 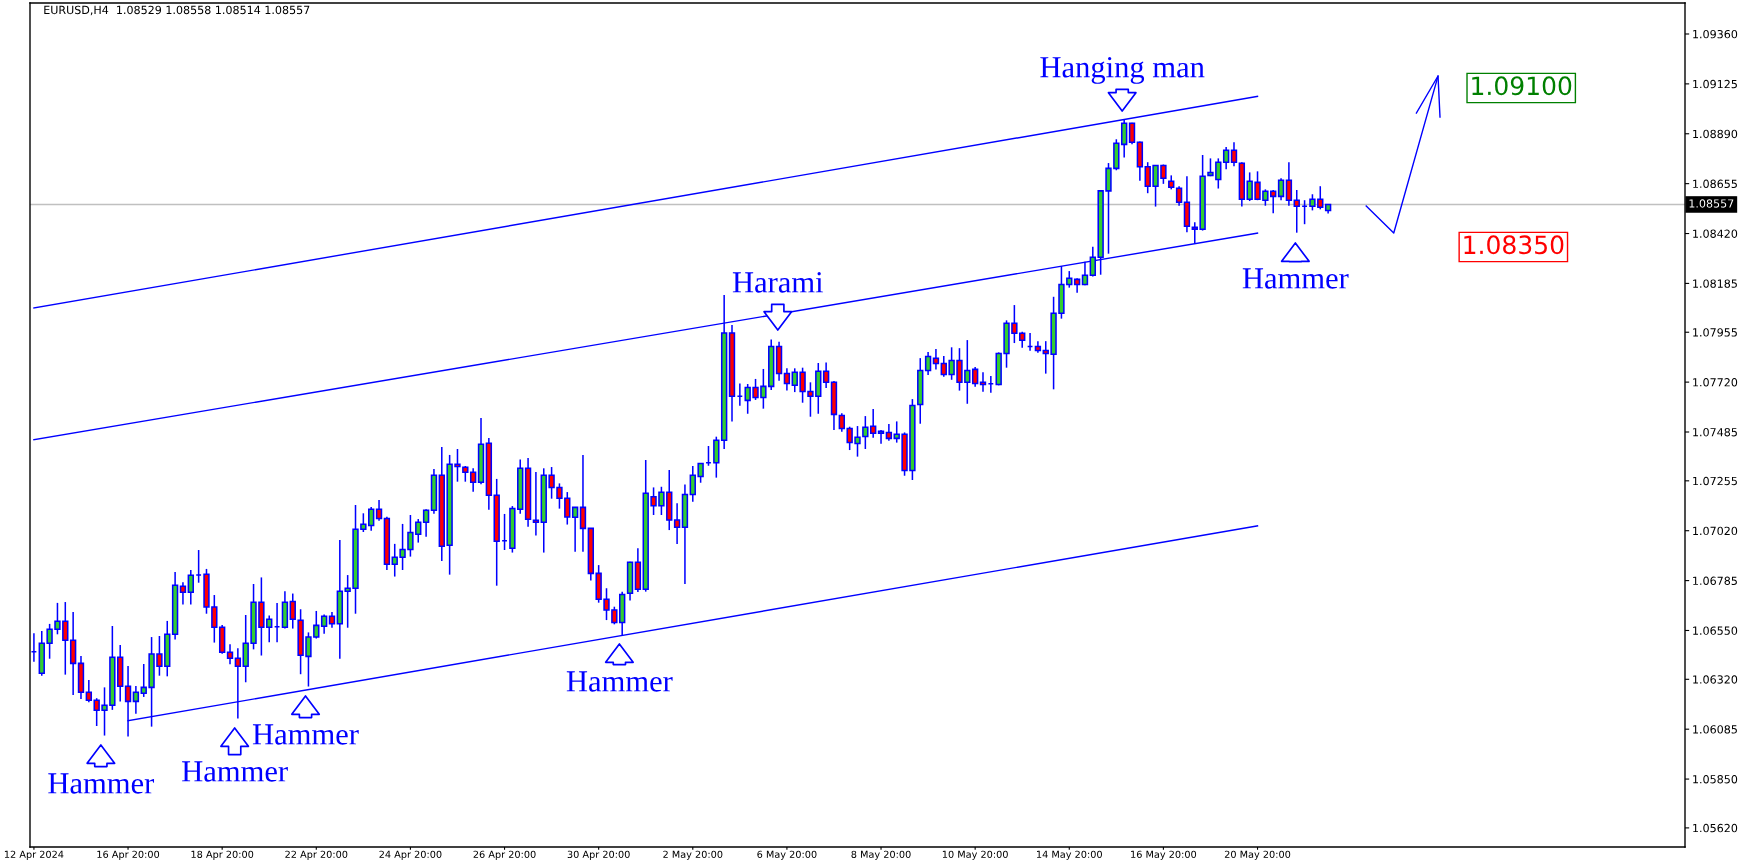 What do you see at coordinates (1711, 203) in the screenshot?
I see `ref-line-label: 1.08557` at bounding box center [1711, 203].